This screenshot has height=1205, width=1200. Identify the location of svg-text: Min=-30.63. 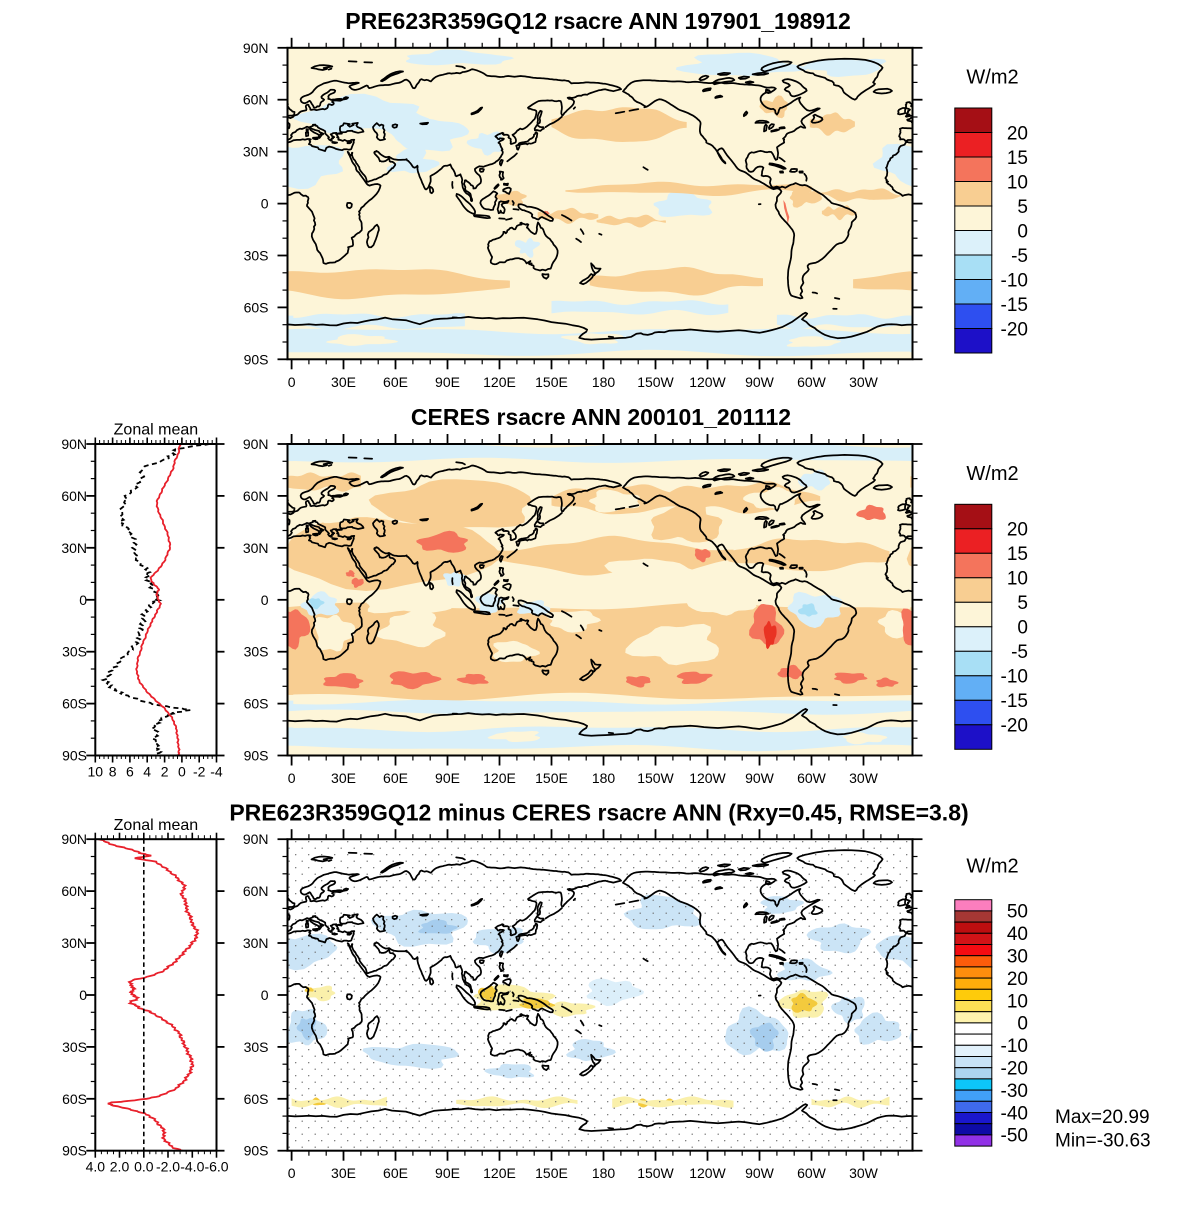
(1103, 1141).